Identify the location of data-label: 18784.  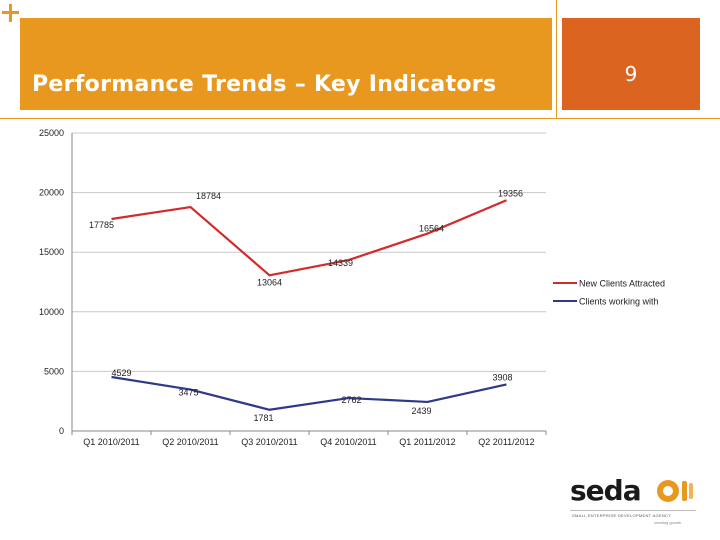
(208, 196).